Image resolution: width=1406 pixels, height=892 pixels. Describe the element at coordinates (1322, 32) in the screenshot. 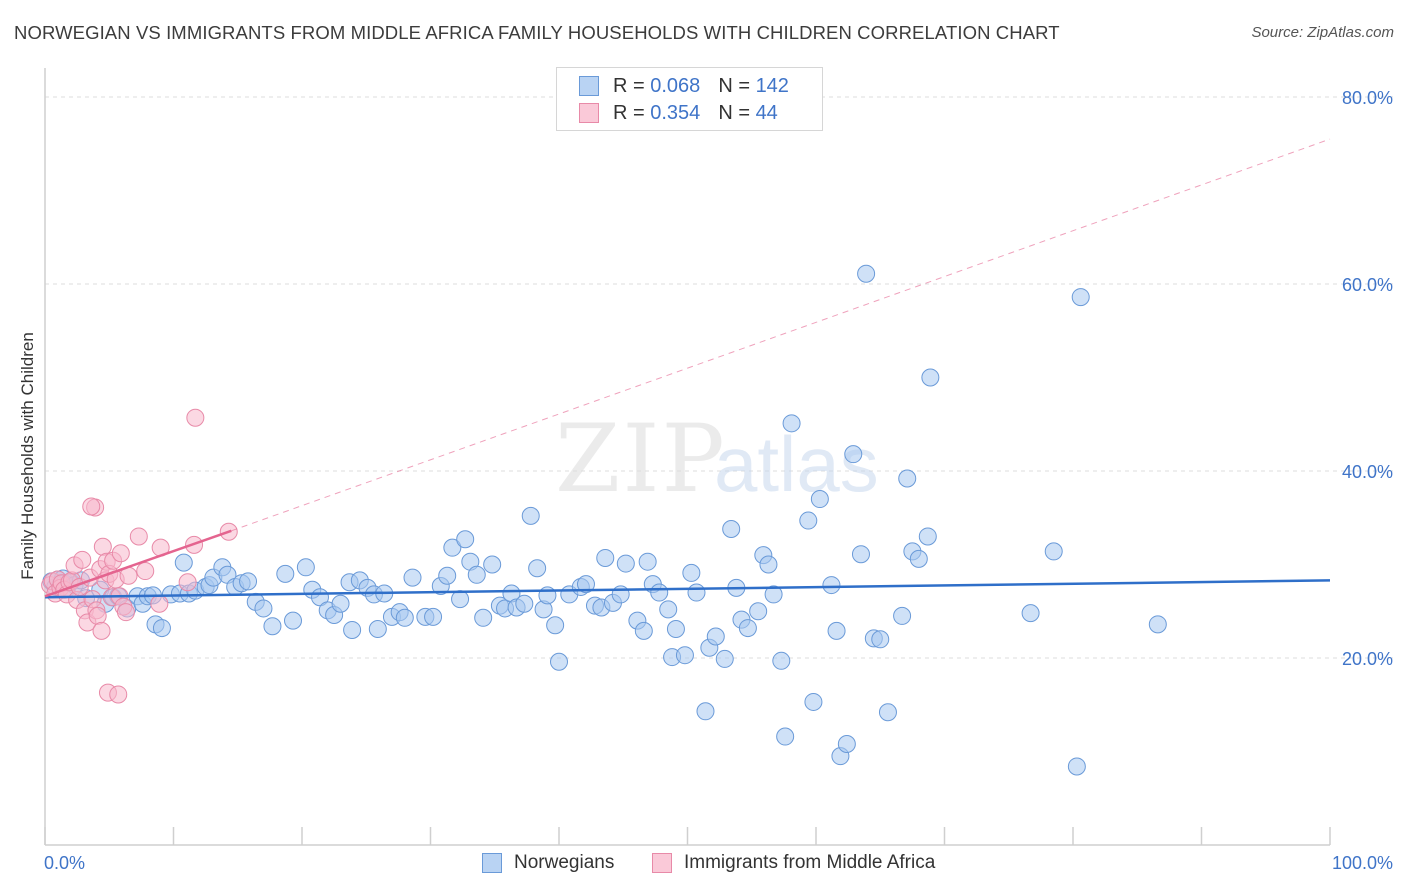

I see `source-credit: Source: ZipAtlas.com` at that location.